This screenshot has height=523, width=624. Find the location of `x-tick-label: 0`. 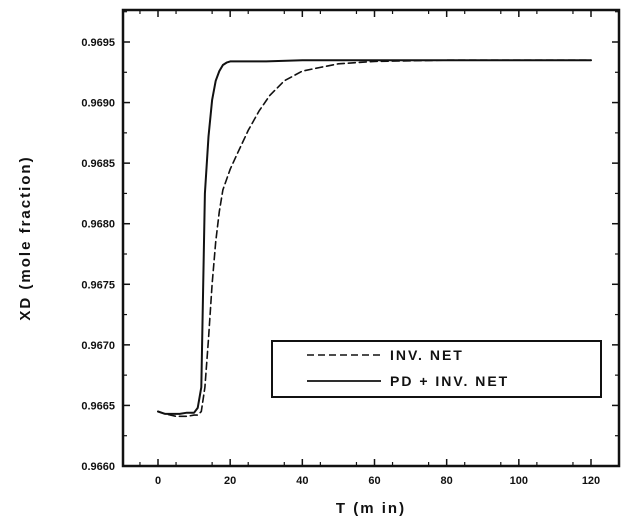

x-tick-label: 0 is located at coordinates (158, 481).